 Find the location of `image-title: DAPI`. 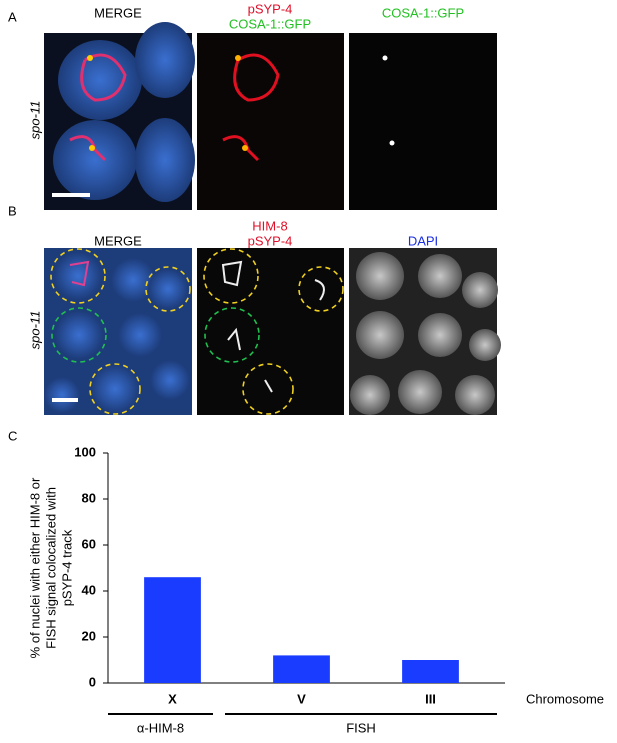

image-title: DAPI is located at coordinates (423, 240).